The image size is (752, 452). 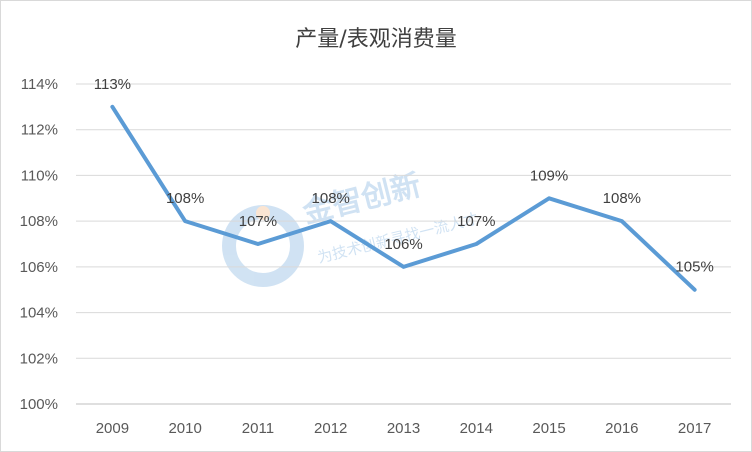 What do you see at coordinates (184, 428) in the screenshot?
I see `x-tick-label: 2010` at bounding box center [184, 428].